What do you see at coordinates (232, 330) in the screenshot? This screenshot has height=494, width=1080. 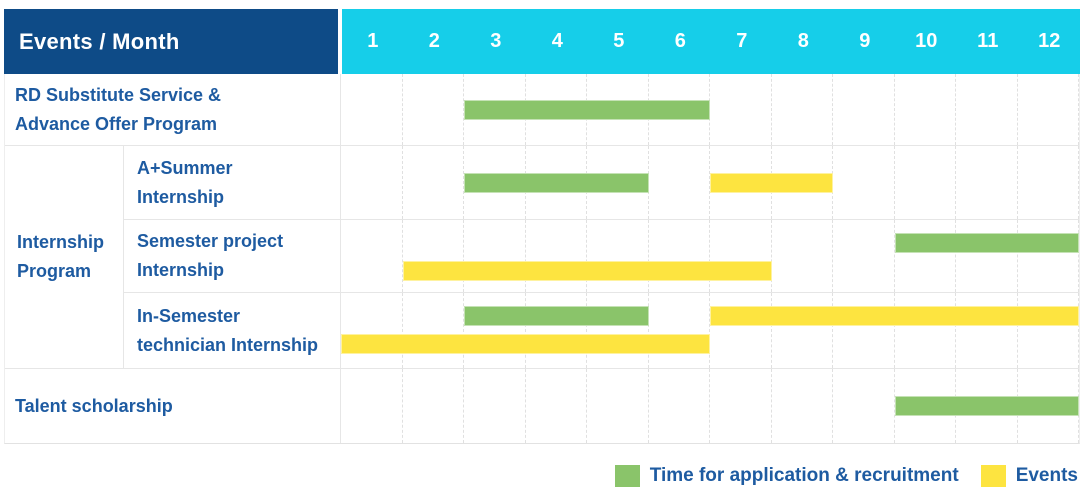 I see `row-label: In-Semester technician Internship` at bounding box center [232, 330].